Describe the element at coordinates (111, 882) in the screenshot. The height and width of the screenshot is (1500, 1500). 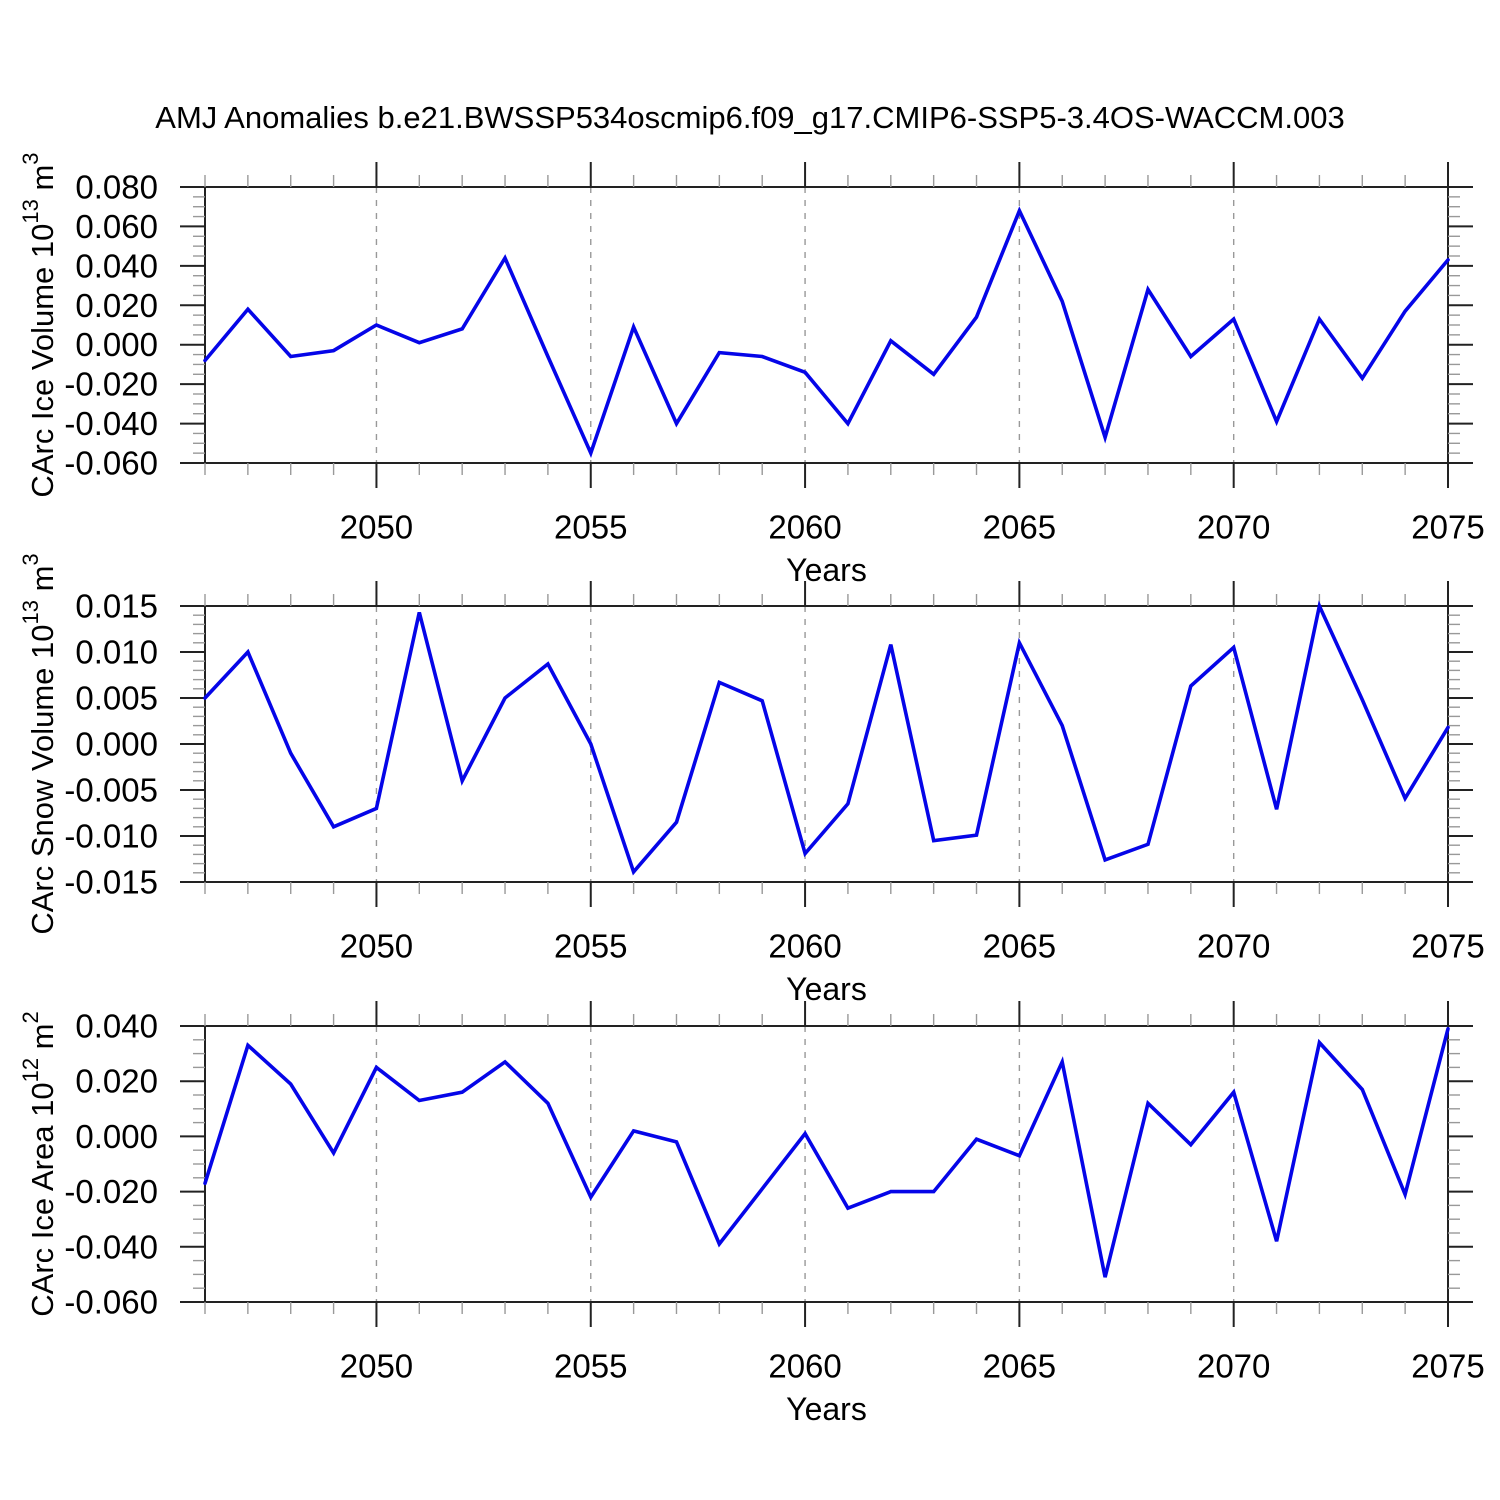
I see `y-tick-label: -0.015` at that location.